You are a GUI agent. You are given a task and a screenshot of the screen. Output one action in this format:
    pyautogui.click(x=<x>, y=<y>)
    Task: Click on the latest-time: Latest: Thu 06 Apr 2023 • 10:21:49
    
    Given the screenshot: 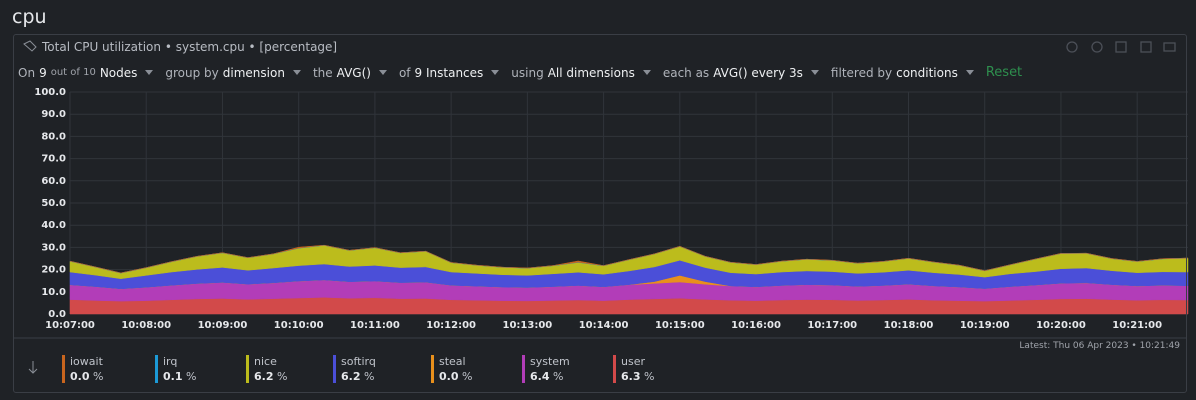 What is the action you would take?
    pyautogui.click(x=1099, y=346)
    